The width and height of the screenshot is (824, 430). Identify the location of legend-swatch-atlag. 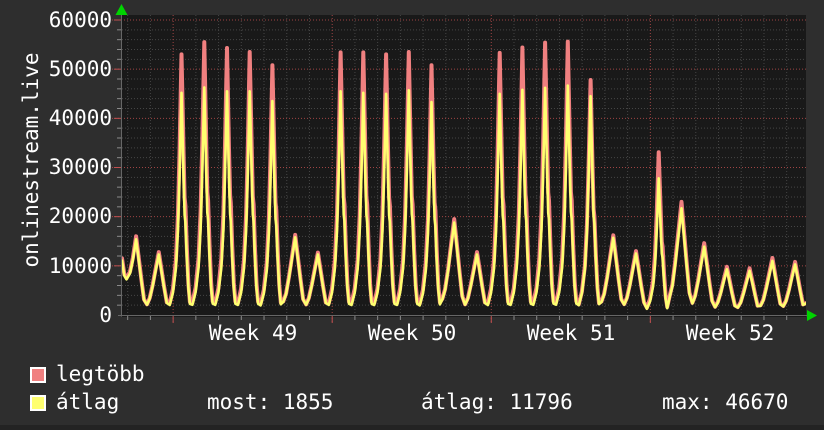
(38, 403).